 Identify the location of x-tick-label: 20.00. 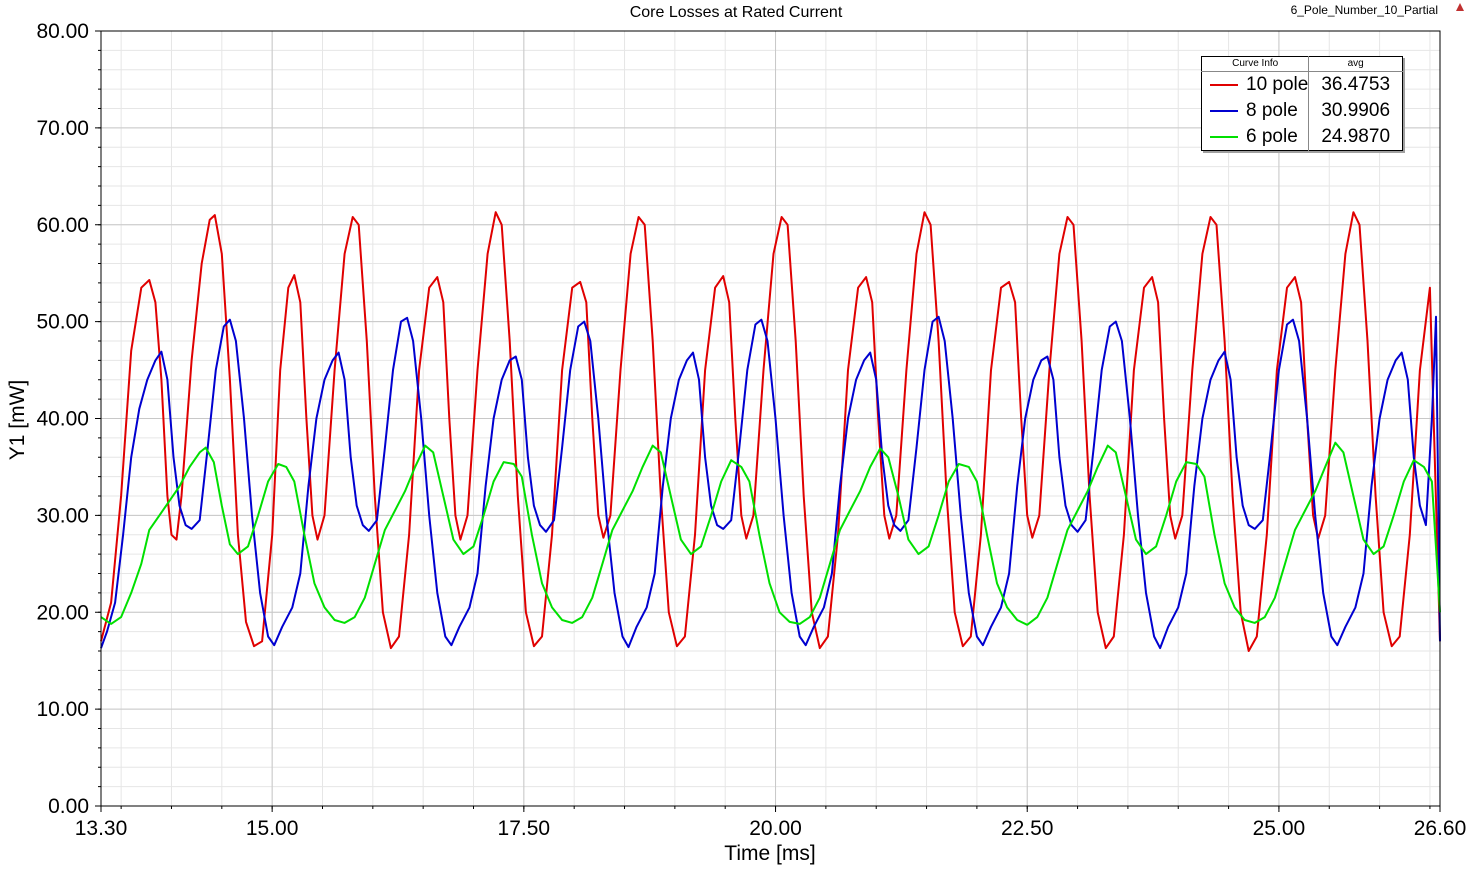
(775, 828).